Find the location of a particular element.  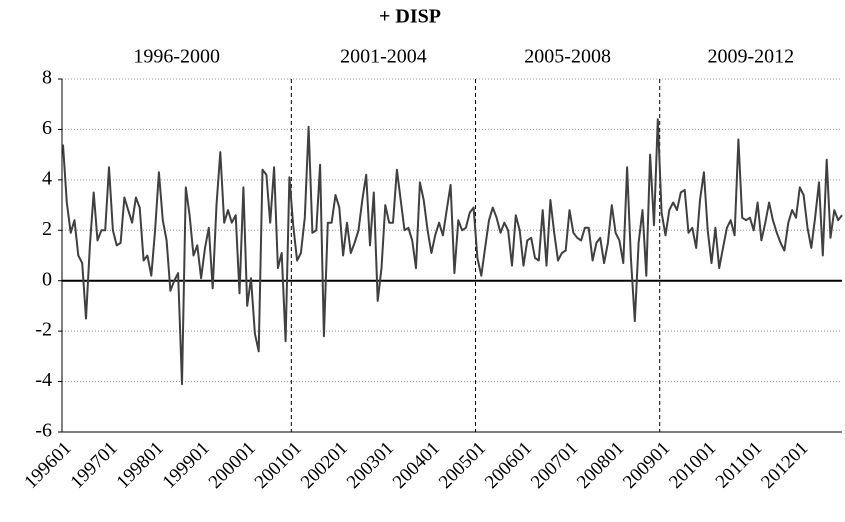

period-label: 2001-2004 is located at coordinates (383, 57).